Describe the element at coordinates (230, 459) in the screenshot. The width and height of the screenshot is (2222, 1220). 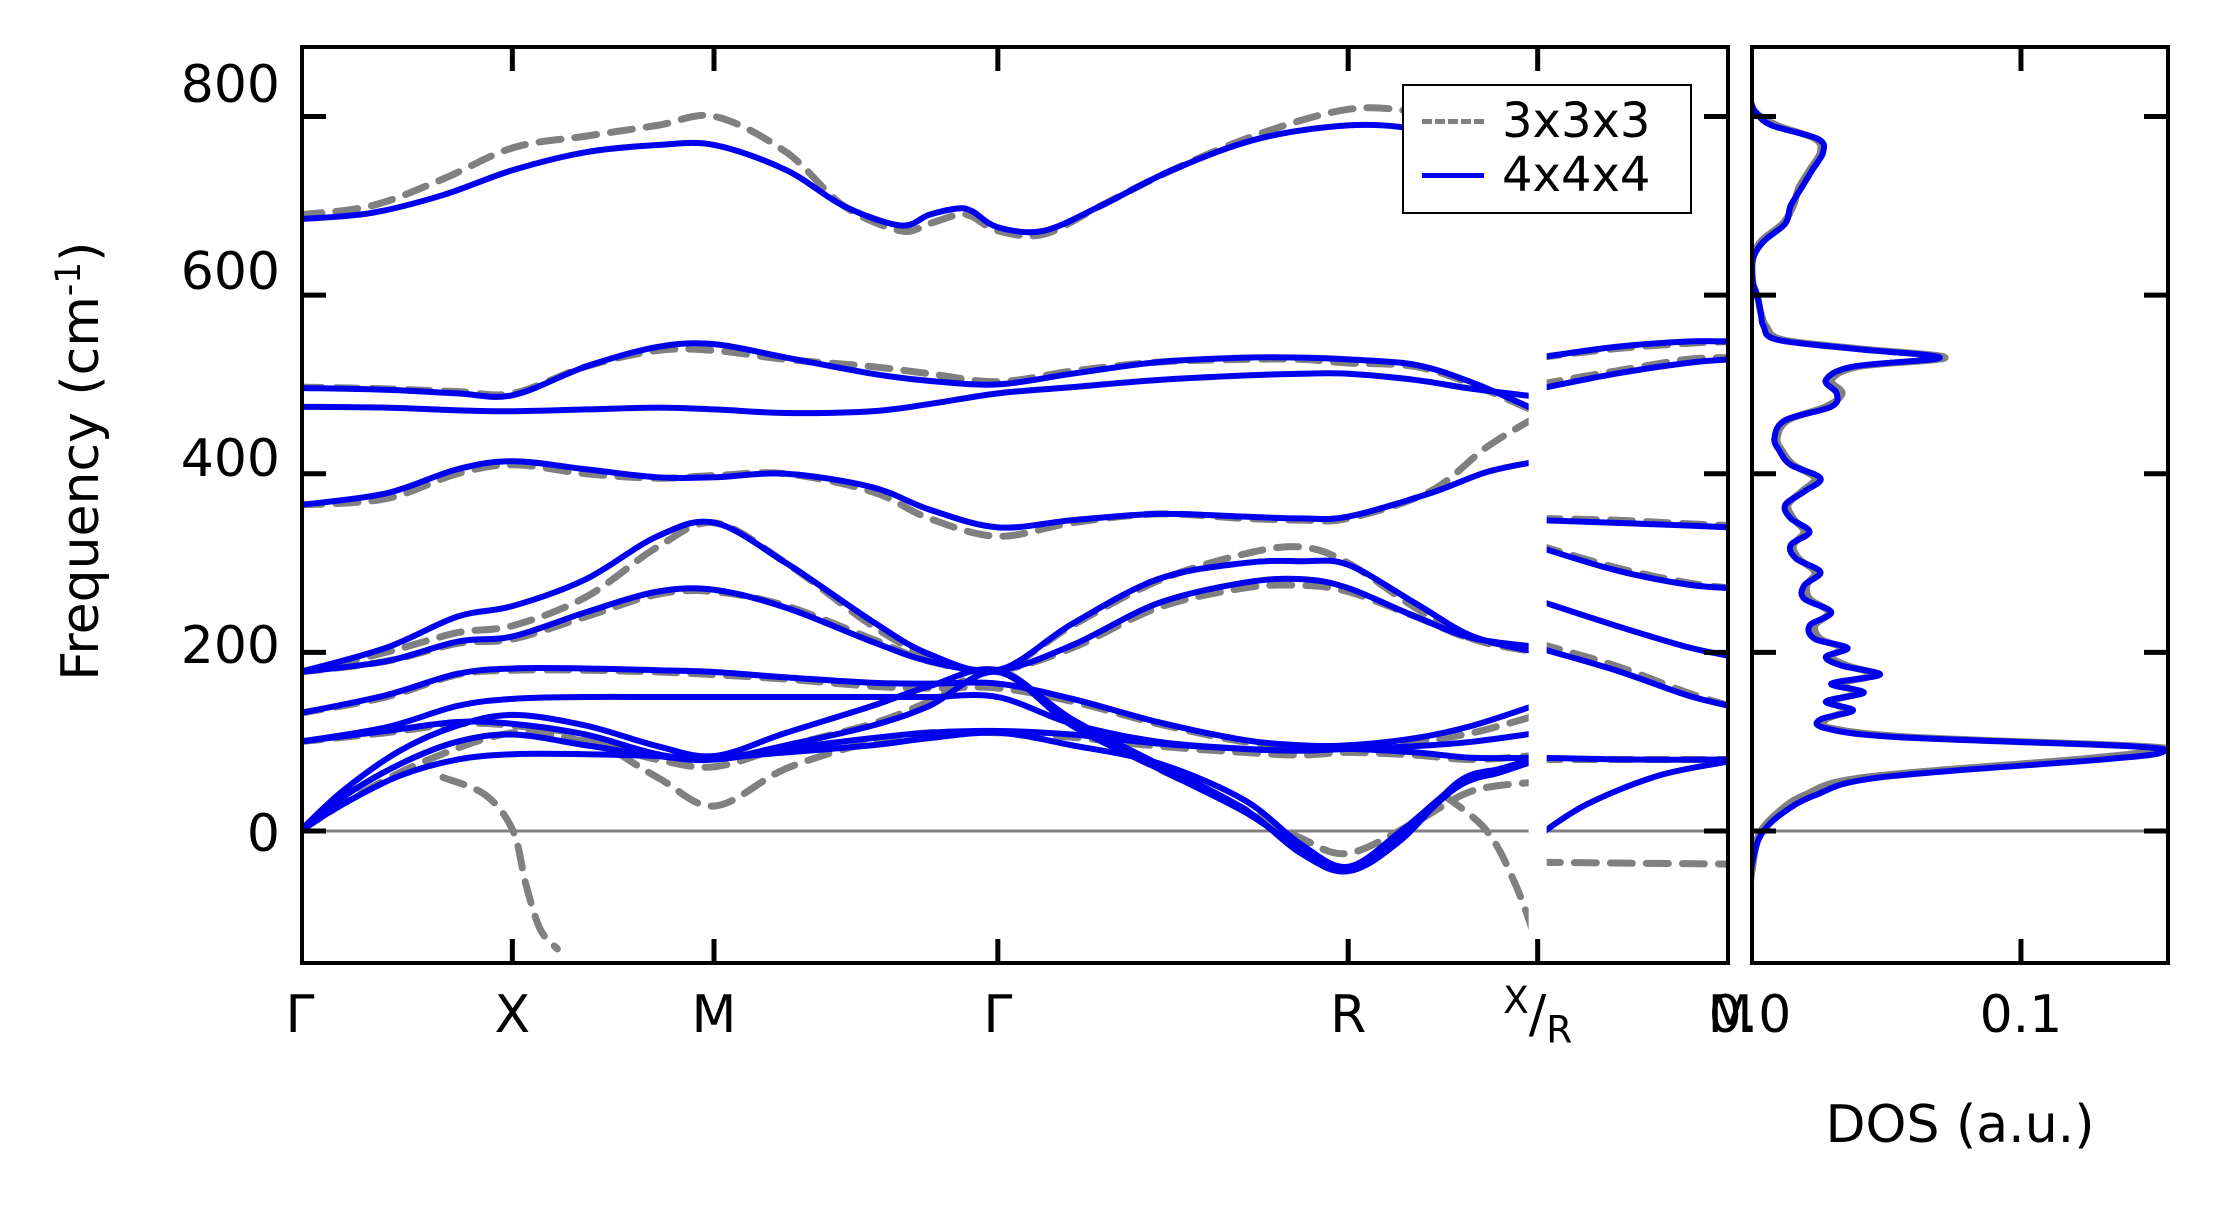
I see `y-tick-label-400: 400` at that location.